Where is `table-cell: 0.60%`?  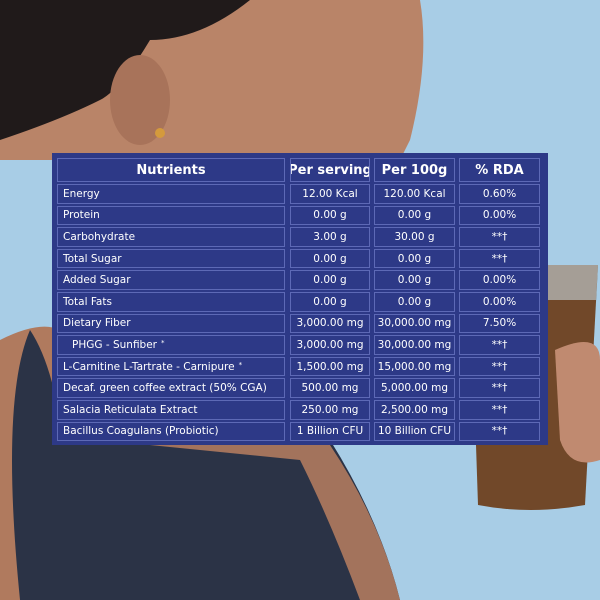
table-cell: 0.60% is located at coordinates (499, 194).